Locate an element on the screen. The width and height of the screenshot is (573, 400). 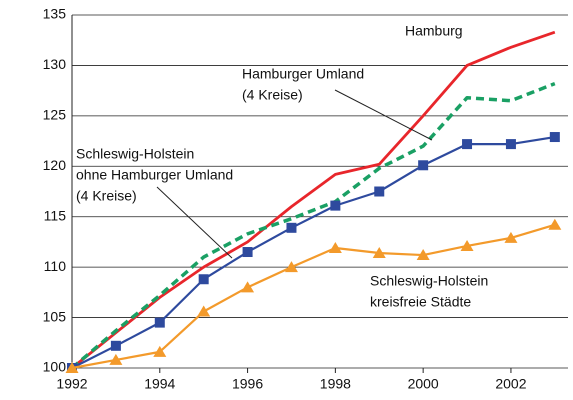
y-tick-label: 115 is located at coordinates (55, 215).